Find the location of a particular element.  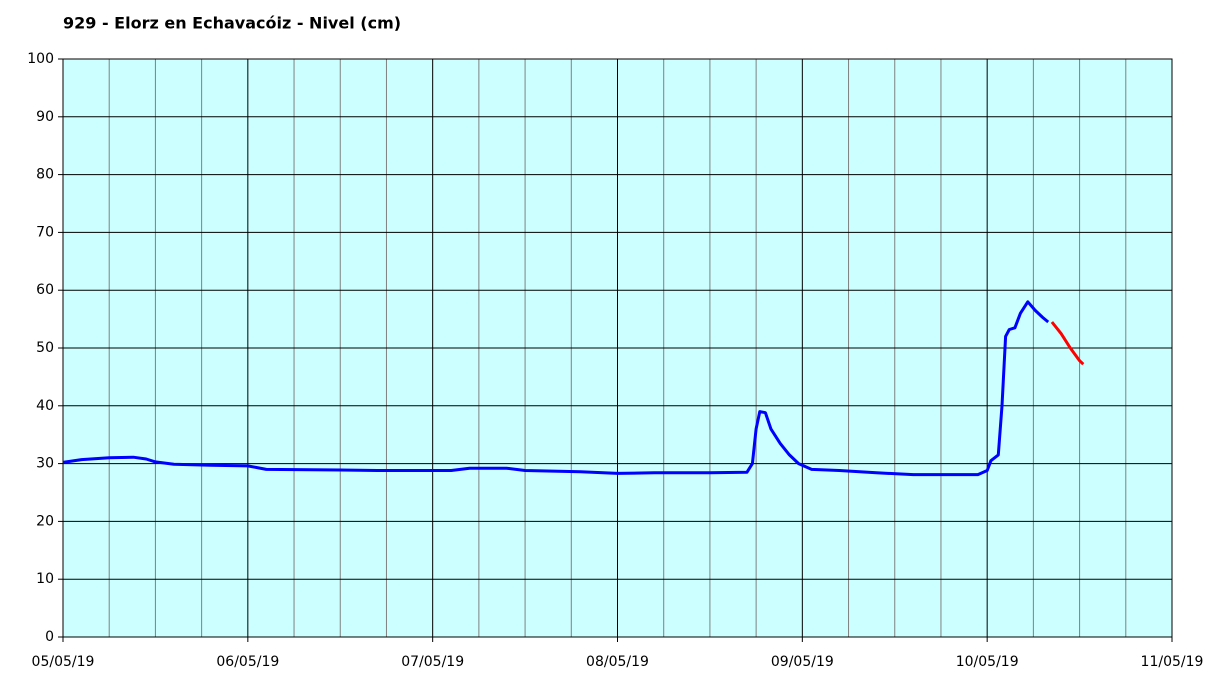

series-line is located at coordinates (1067, 343).